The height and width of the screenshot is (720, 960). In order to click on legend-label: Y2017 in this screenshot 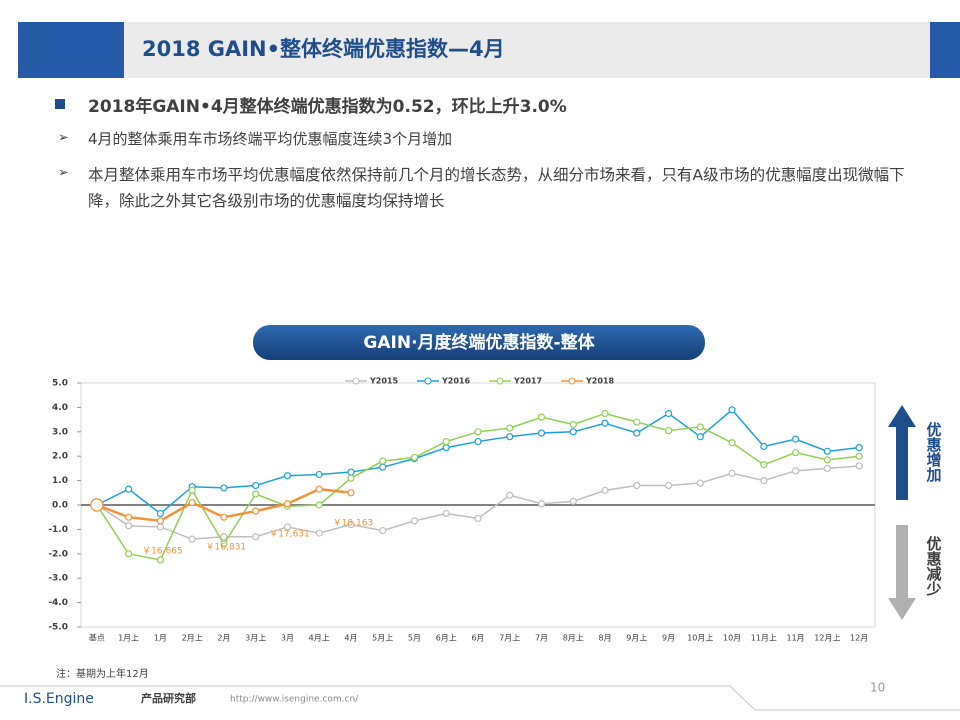, I will do `click(527, 381)`.